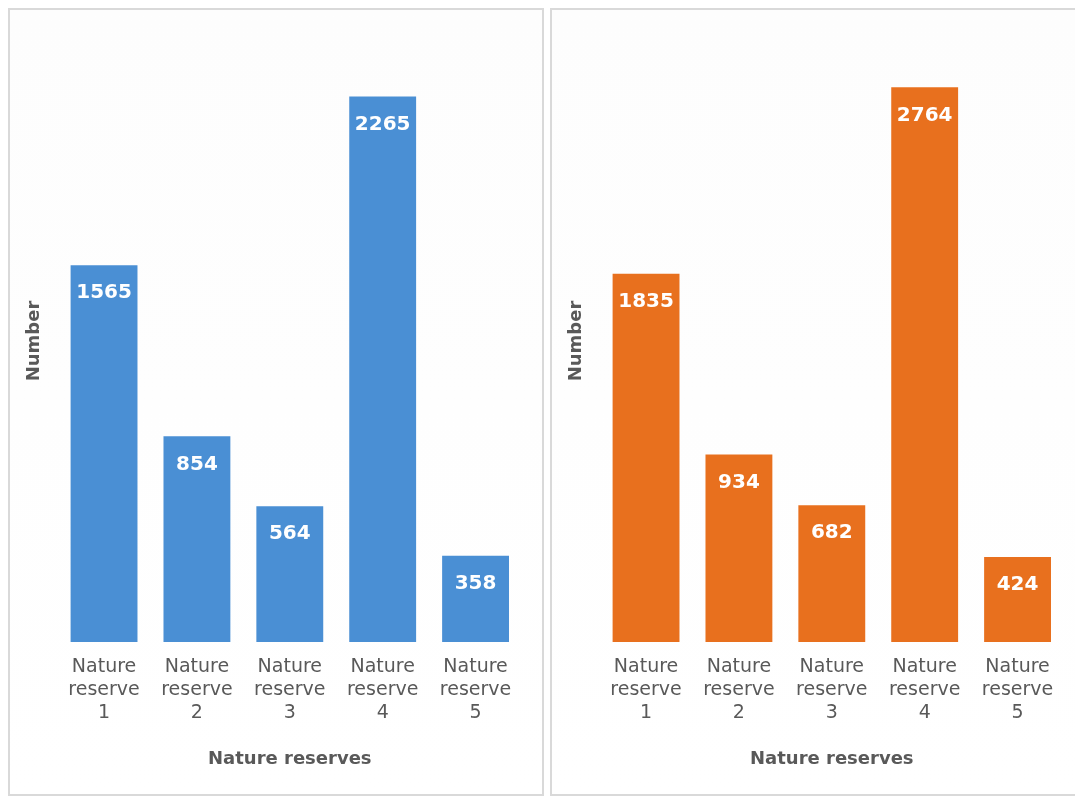 The width and height of the screenshot is (1075, 796). What do you see at coordinates (831, 531) in the screenshot?
I see `data-label: 682` at bounding box center [831, 531].